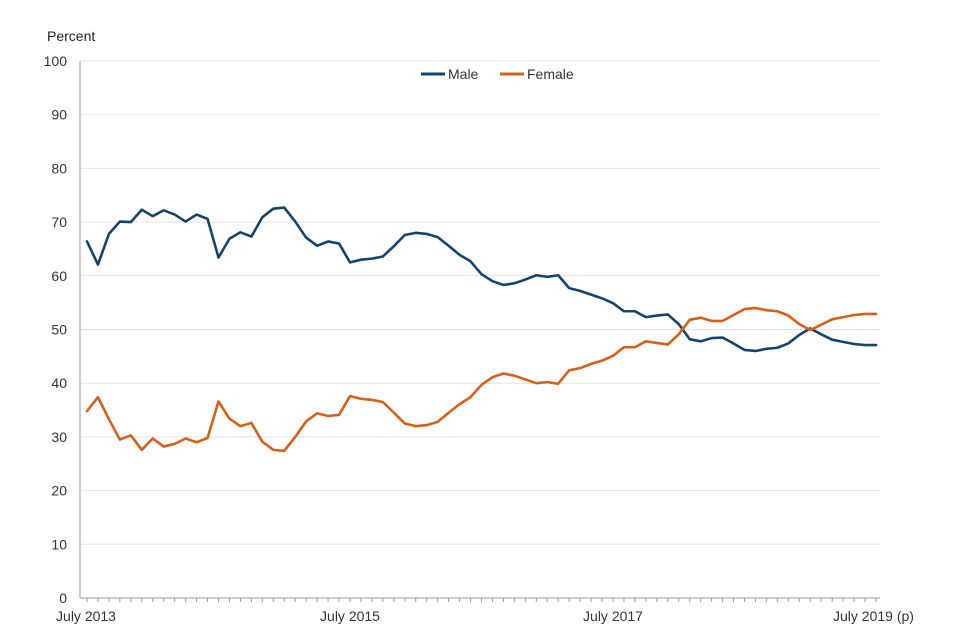 This screenshot has height=640, width=960. What do you see at coordinates (86, 616) in the screenshot?
I see `x-tick-label: July 2013` at bounding box center [86, 616].